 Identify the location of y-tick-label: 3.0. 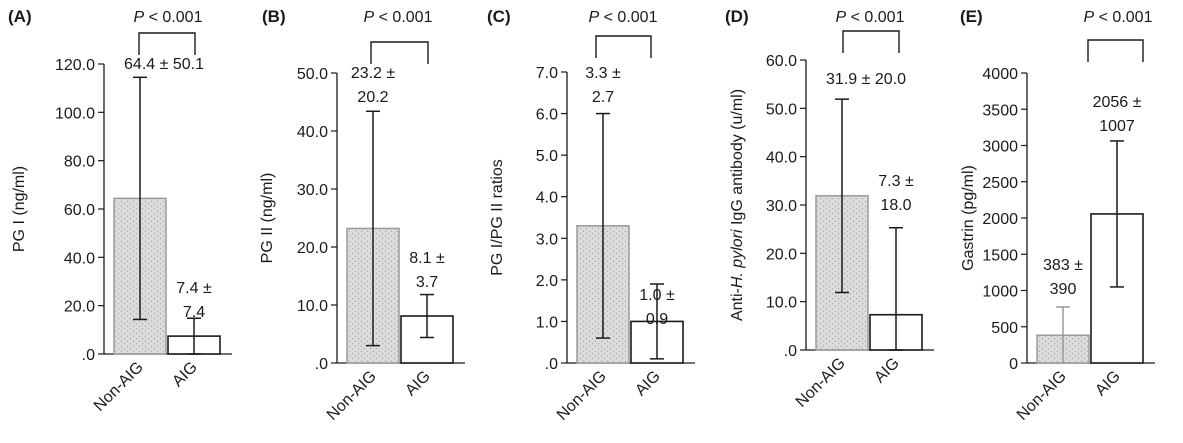
(547, 239).